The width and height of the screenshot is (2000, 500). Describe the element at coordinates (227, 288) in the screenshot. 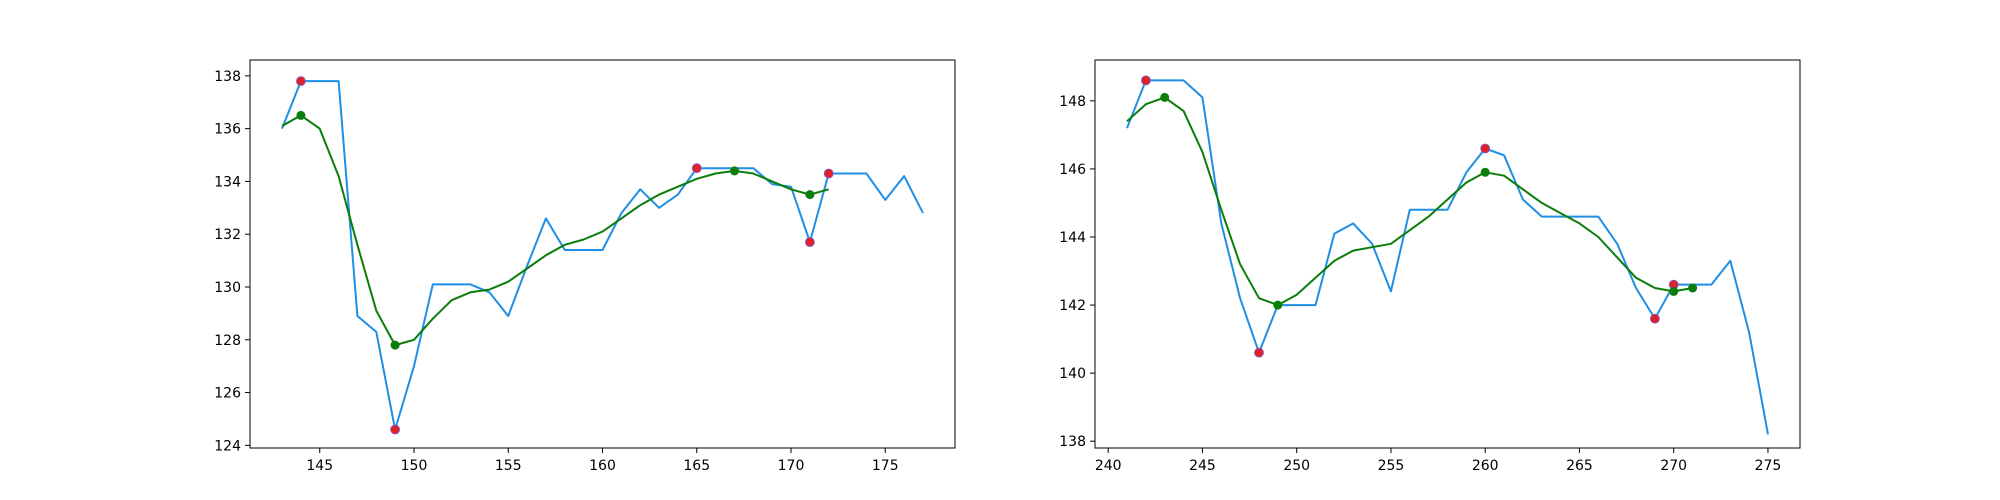

I see `y-tick-label: 130` at that location.